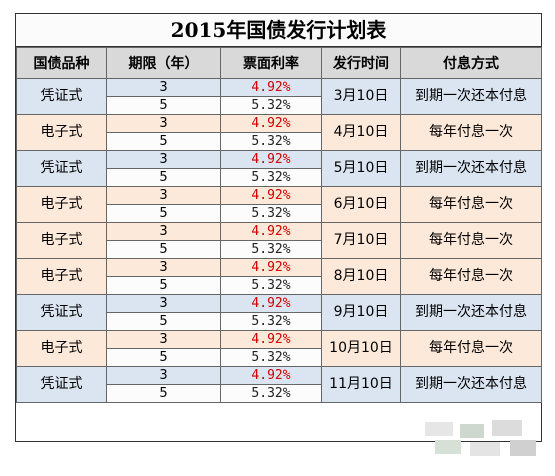 The width and height of the screenshot is (555, 476). Describe the element at coordinates (361, 240) in the screenshot. I see `issue-date-cell: 7月10日` at that location.